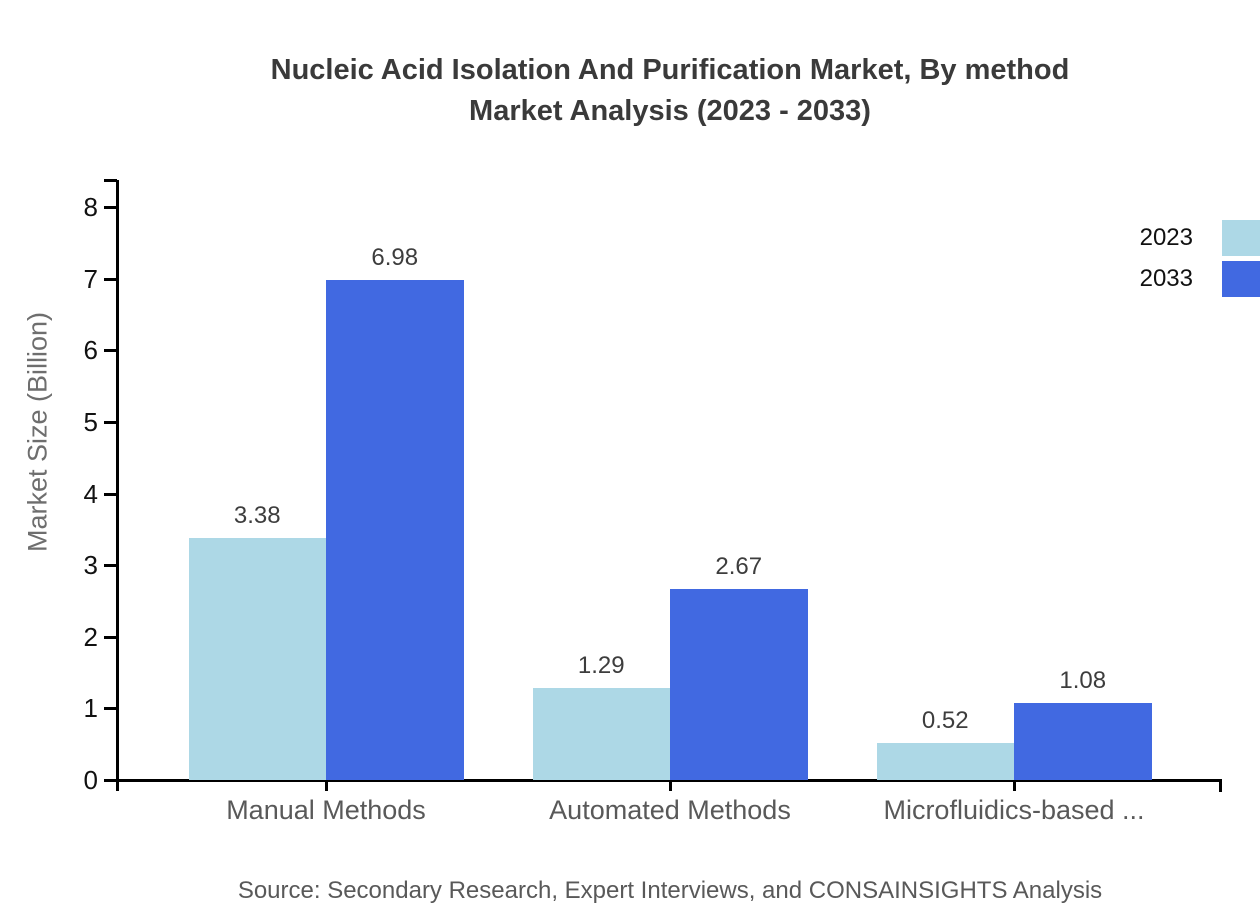 Image resolution: width=1260 pixels, height=920 pixels. What do you see at coordinates (670, 810) in the screenshot?
I see `category-label: Automated Methods` at bounding box center [670, 810].